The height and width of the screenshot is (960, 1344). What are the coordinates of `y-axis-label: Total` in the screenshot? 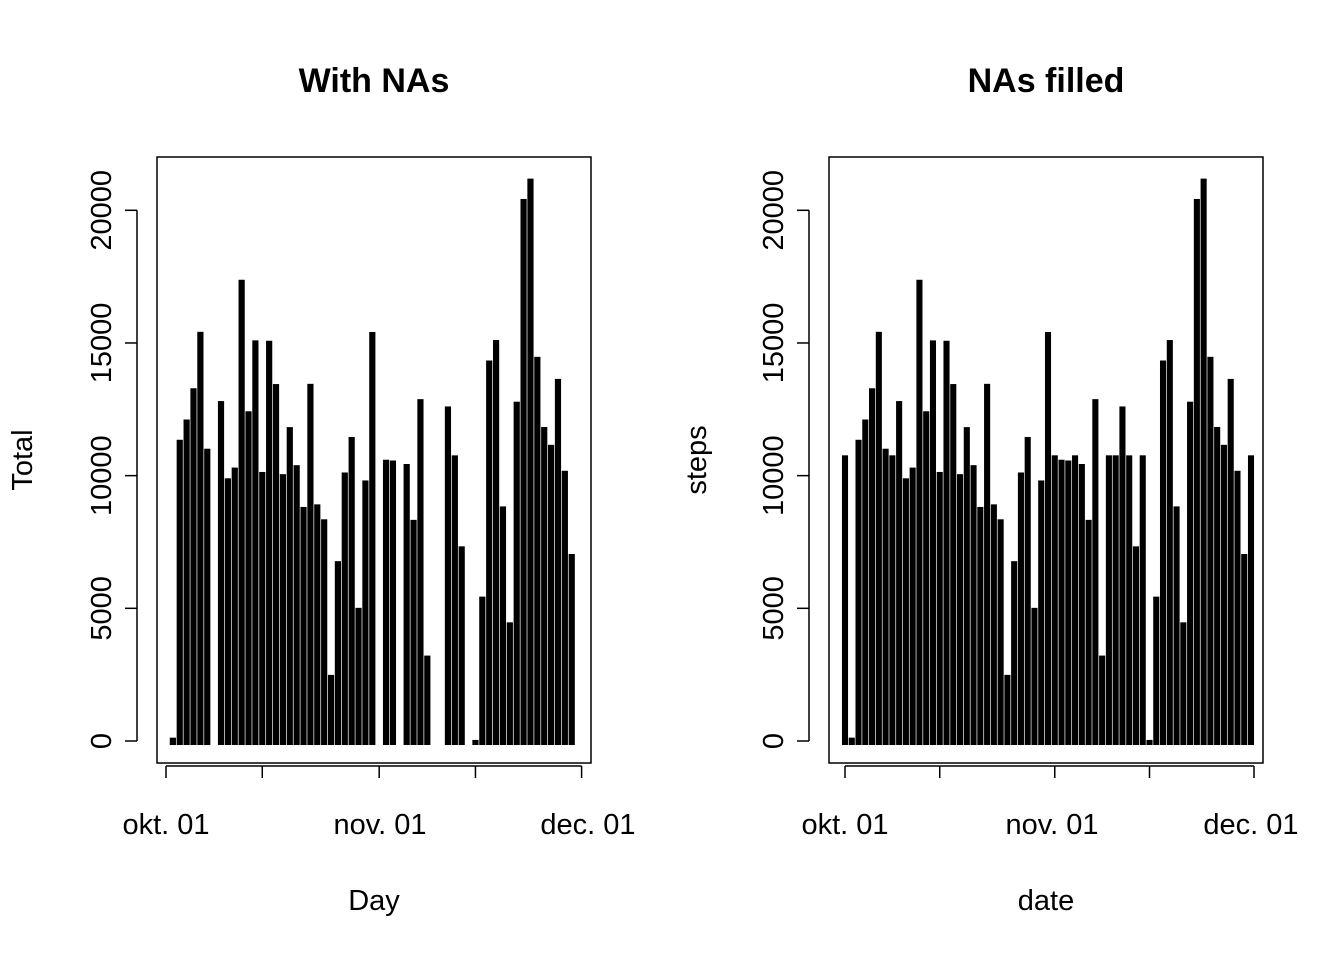 It's located at (23, 459).